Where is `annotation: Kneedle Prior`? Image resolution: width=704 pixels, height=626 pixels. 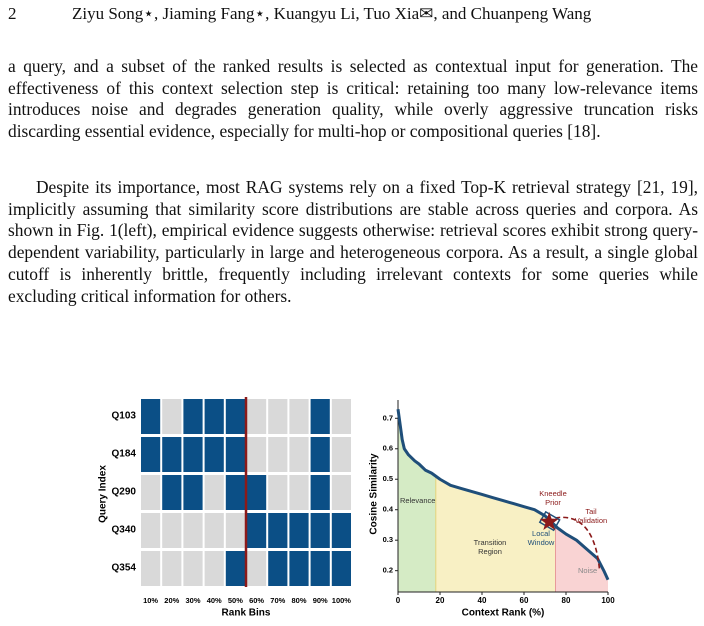 annotation: Kneedle Prior is located at coordinates (553, 498).